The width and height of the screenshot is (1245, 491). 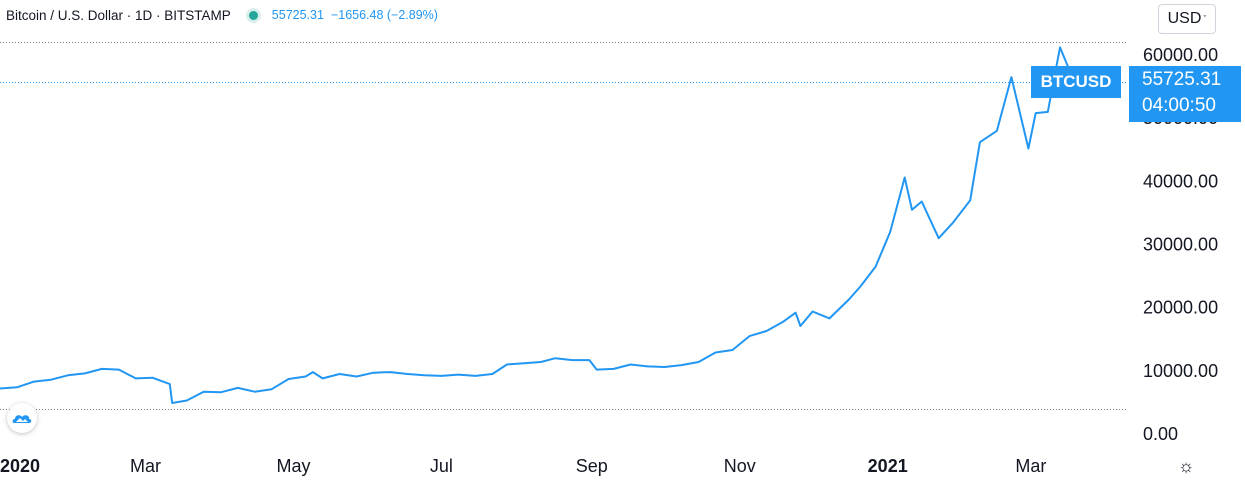 What do you see at coordinates (298, 15) in the screenshot?
I see `legend-last-value: 55725.31` at bounding box center [298, 15].